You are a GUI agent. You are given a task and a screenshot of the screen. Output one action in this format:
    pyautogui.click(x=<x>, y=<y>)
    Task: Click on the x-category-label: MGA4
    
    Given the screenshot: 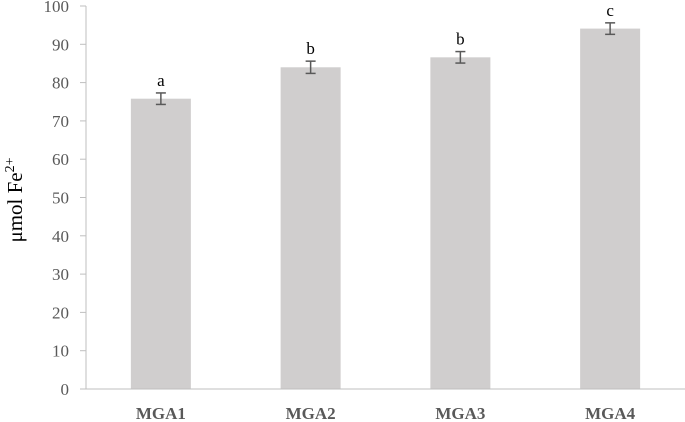 What is the action you would take?
    pyautogui.click(x=610, y=413)
    